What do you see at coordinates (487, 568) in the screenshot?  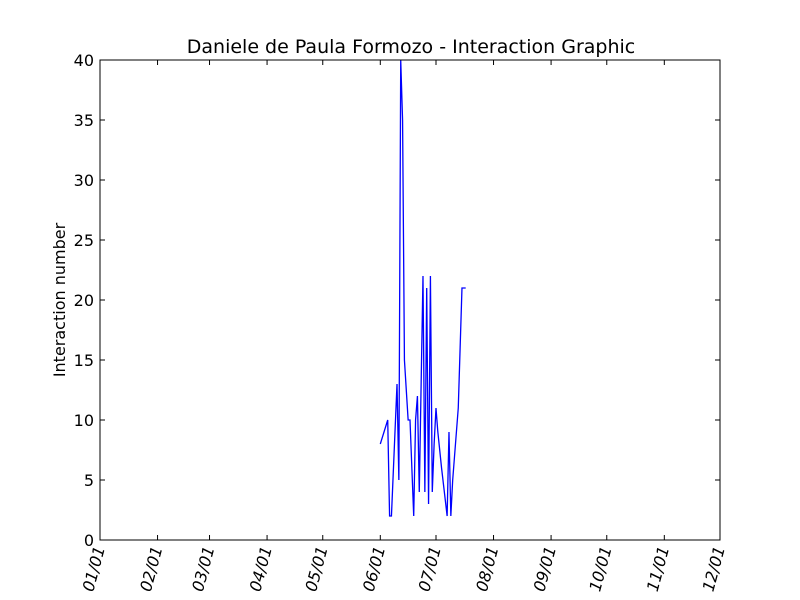 I see `x-tick-label: 08/01` at bounding box center [487, 568].